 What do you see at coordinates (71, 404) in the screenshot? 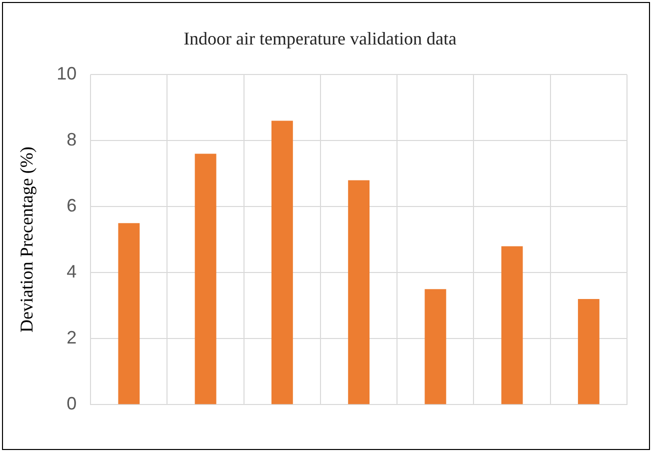
I see `y-tick-label: 0` at bounding box center [71, 404].